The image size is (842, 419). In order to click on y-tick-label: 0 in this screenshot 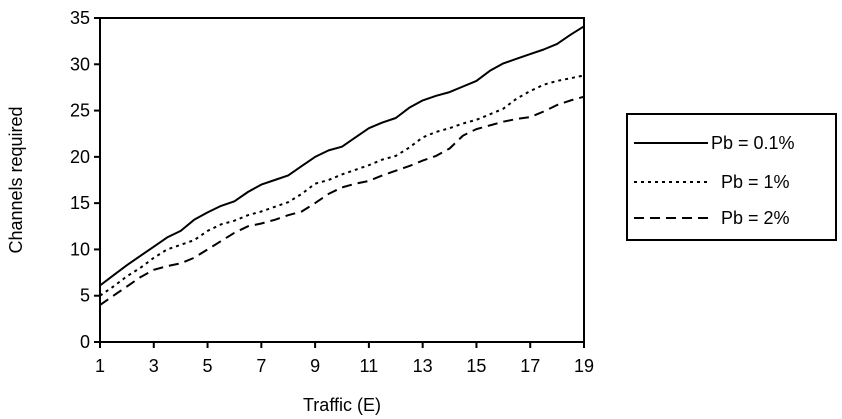, I will do `click(85, 342)`.